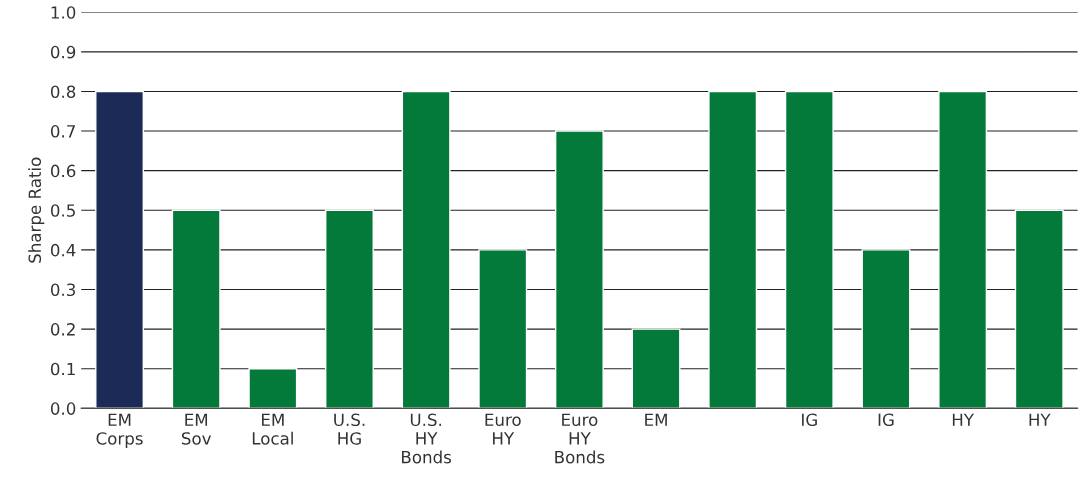 The width and height of the screenshot is (1083, 489). I want to click on y-tick-label: 0.5, so click(62, 210).